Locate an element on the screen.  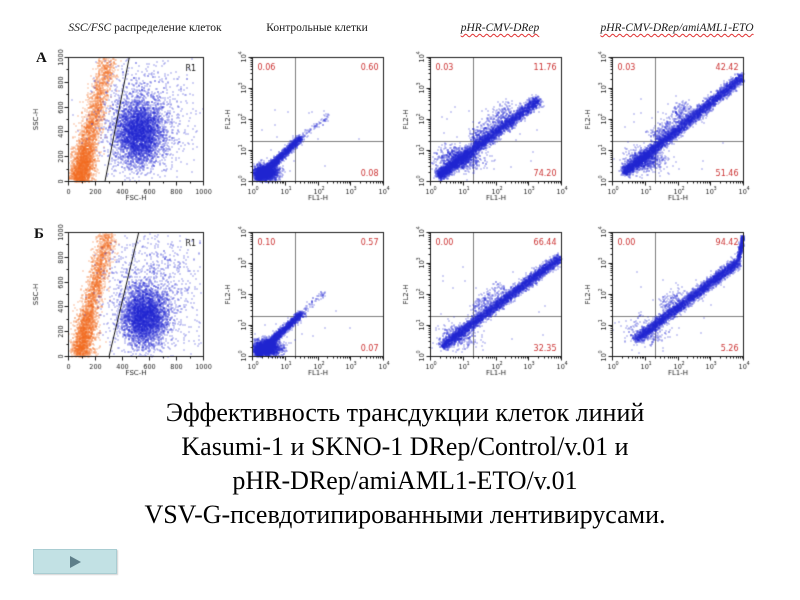
flow-panel-a4 is located at coordinates (667, 125).